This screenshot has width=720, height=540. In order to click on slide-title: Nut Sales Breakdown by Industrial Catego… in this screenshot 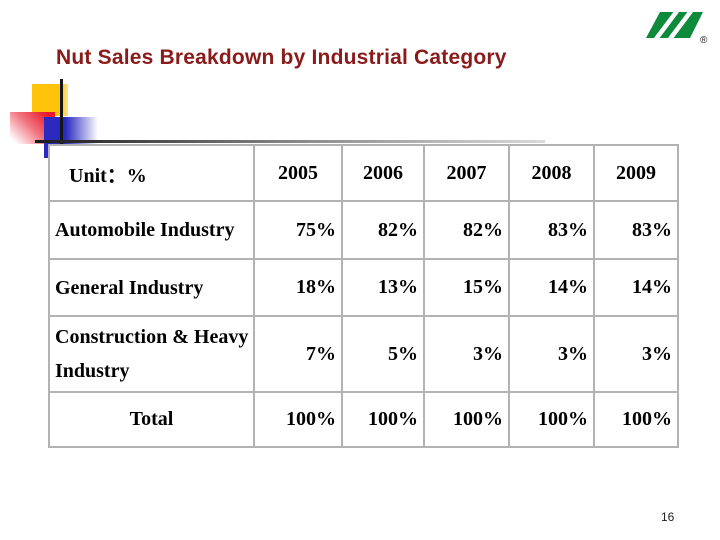, I will do `click(281, 57)`.